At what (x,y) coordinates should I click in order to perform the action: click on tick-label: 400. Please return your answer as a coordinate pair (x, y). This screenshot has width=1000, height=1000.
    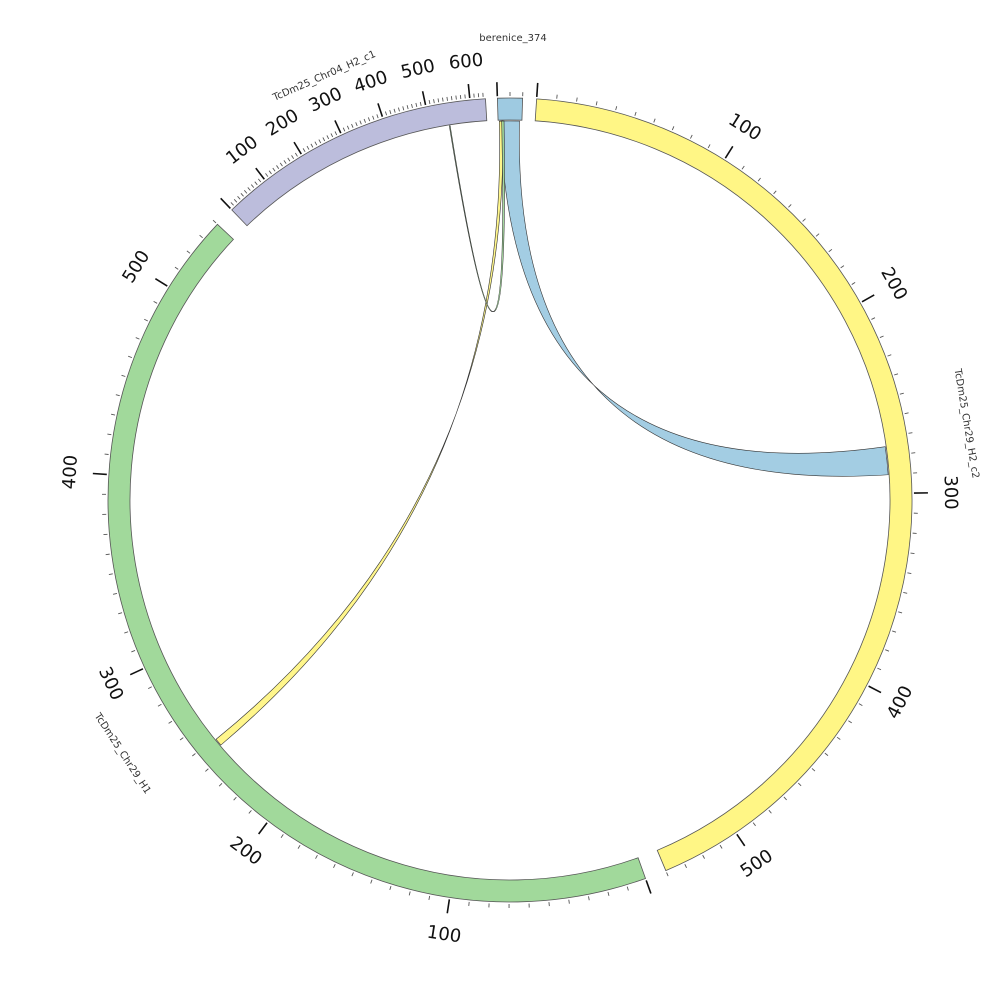
    Looking at the image, I should click on (370, 82).